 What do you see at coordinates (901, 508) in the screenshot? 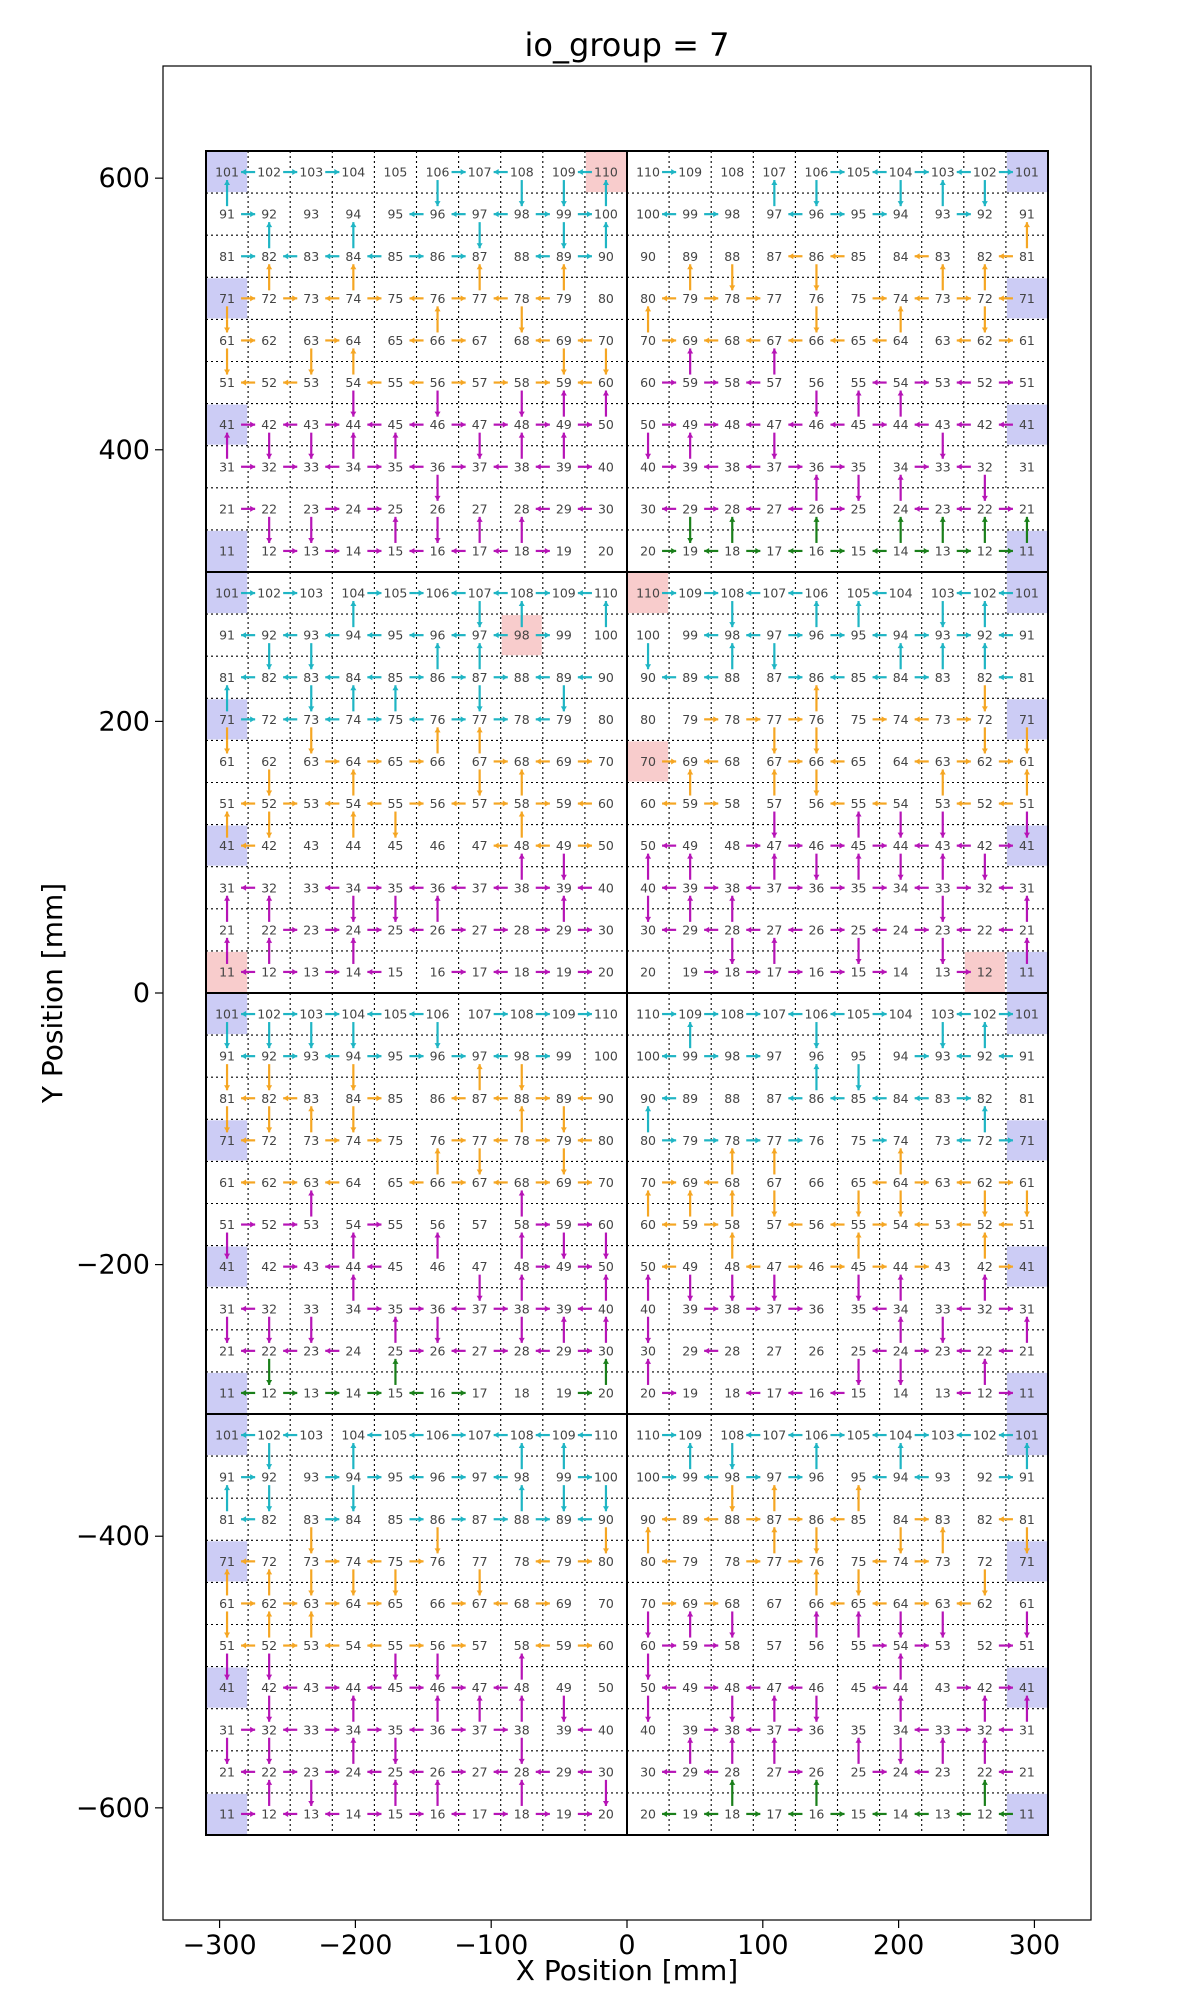
I see `chip-label: 24` at bounding box center [901, 508].